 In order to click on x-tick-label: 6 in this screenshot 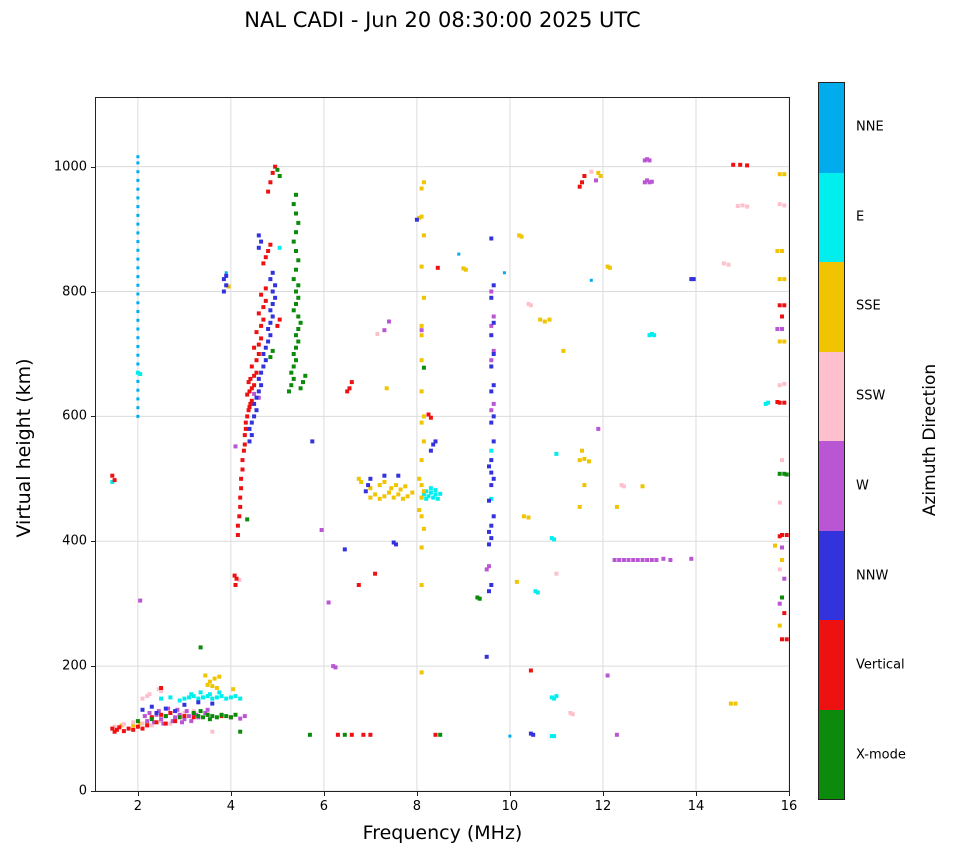, I will do `click(324, 806)`.